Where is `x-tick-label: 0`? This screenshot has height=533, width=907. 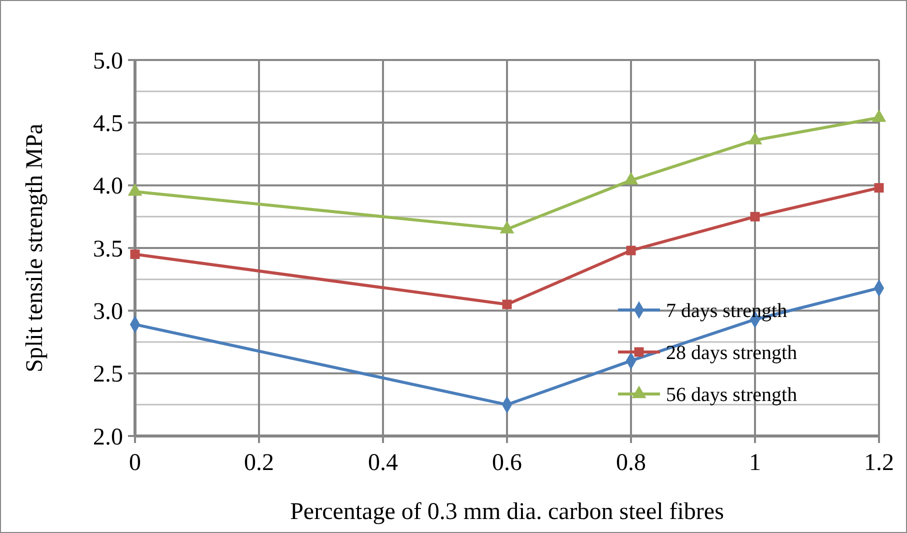
x-tick-label: 0 is located at coordinates (135, 463).